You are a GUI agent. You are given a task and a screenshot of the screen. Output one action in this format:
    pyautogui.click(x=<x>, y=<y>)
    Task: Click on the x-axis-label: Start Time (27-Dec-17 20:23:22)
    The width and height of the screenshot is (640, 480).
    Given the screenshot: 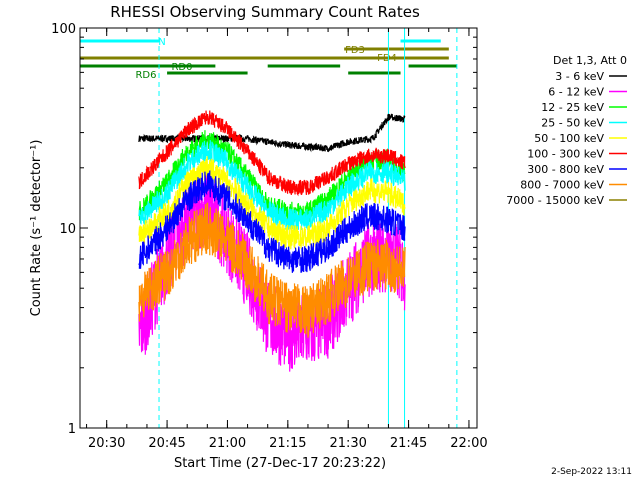 What is the action you would take?
    pyautogui.click(x=280, y=463)
    